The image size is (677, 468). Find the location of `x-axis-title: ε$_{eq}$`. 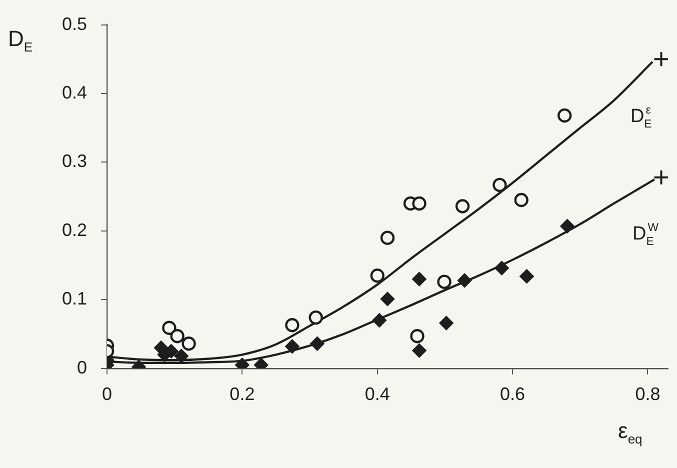

x-axis-title: ε$_{eq}$ is located at coordinates (630, 432).